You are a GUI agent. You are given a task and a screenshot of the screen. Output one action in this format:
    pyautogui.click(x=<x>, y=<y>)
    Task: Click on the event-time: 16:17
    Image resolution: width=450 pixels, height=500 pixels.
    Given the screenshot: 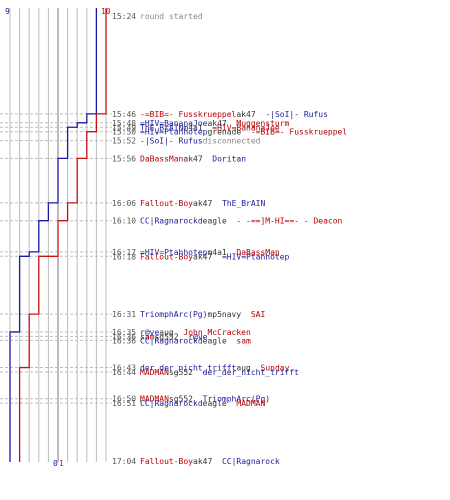 What is the action you would take?
    pyautogui.click(x=124, y=252)
    